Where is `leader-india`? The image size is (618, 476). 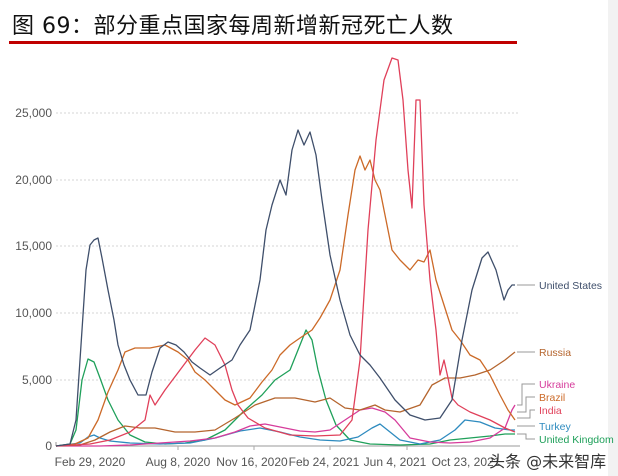
leader-india is located at coordinates (526, 414).